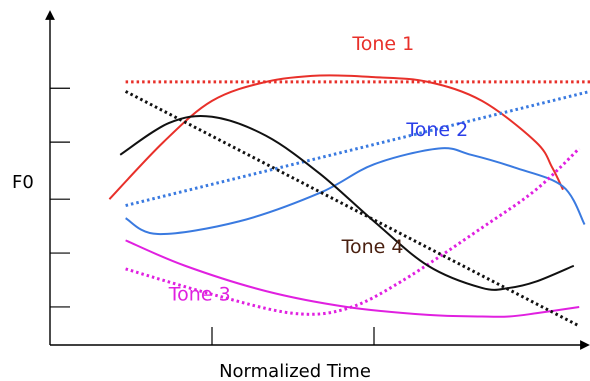 The image size is (590, 381). Describe the element at coordinates (295, 371) in the screenshot. I see `x-axis-label: Normalized Time` at that location.